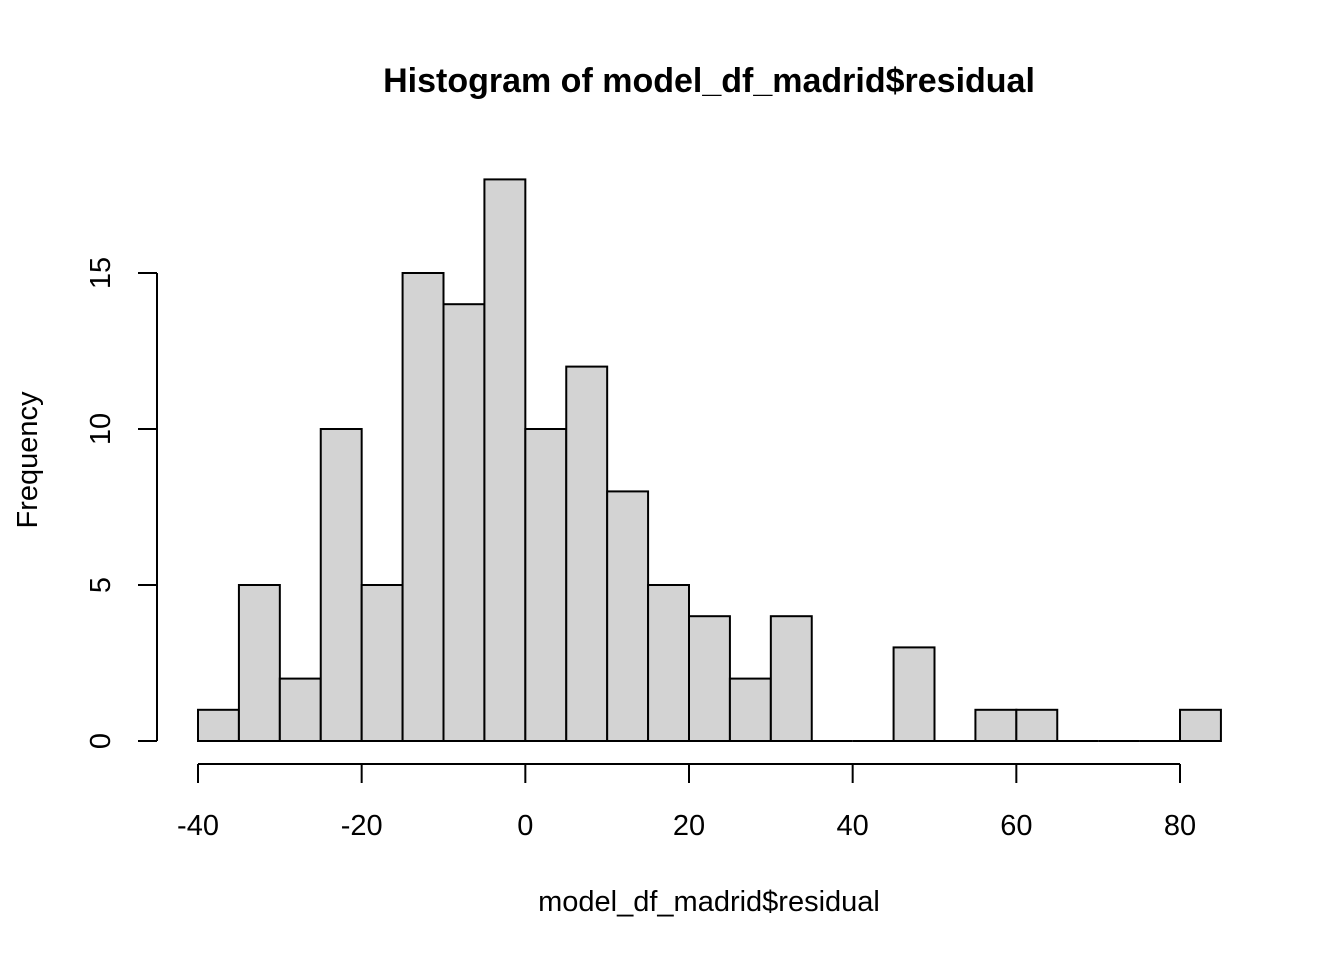 This screenshot has width=1344, height=965. I want to click on y-tick-label: 10, so click(101, 429).